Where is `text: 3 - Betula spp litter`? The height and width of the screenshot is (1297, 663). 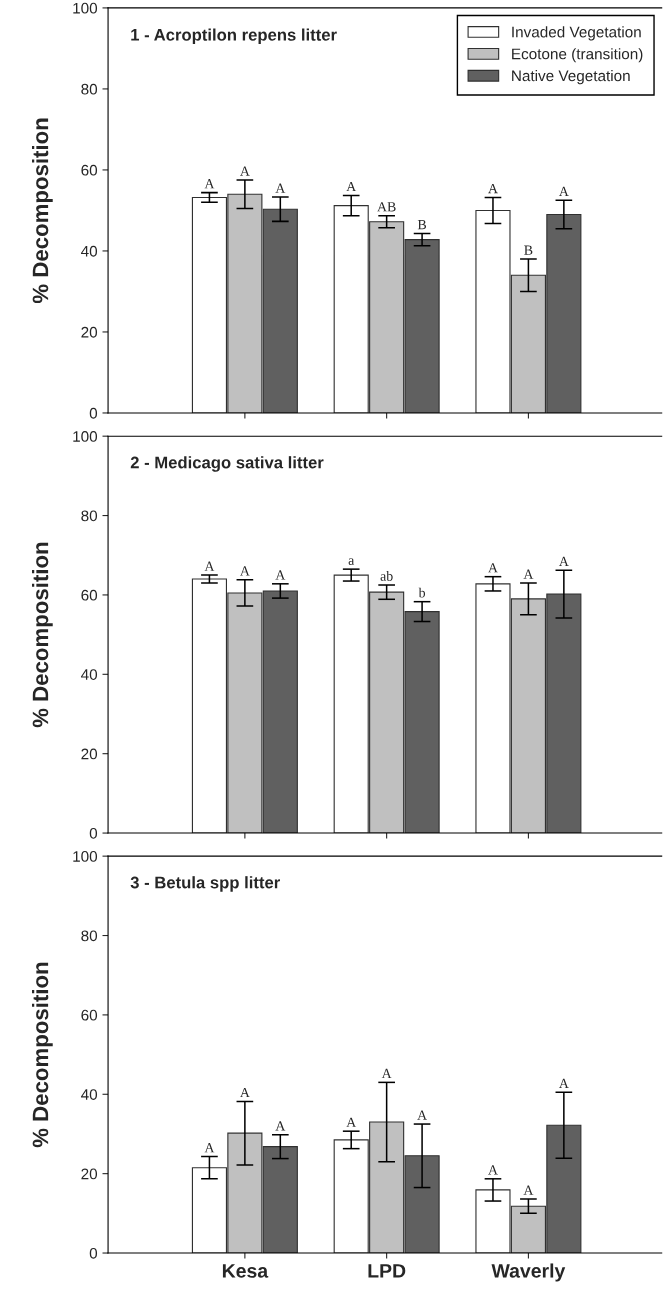
text: 3 - Betula spp litter is located at coordinates (205, 884).